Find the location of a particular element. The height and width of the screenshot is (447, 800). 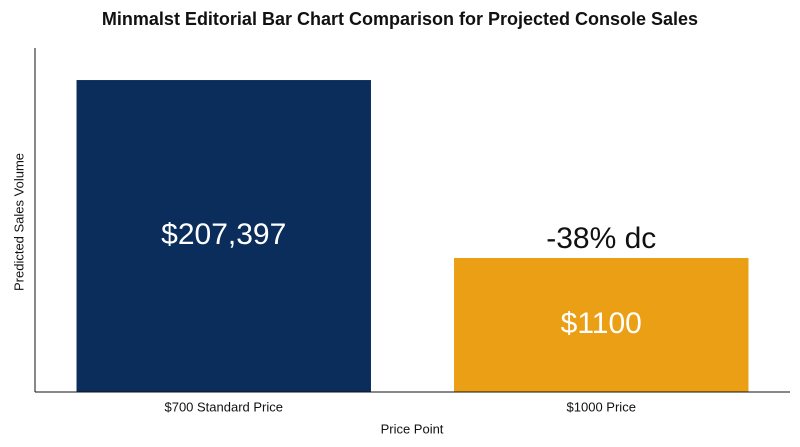

annotation: $1100 is located at coordinates (601, 323).